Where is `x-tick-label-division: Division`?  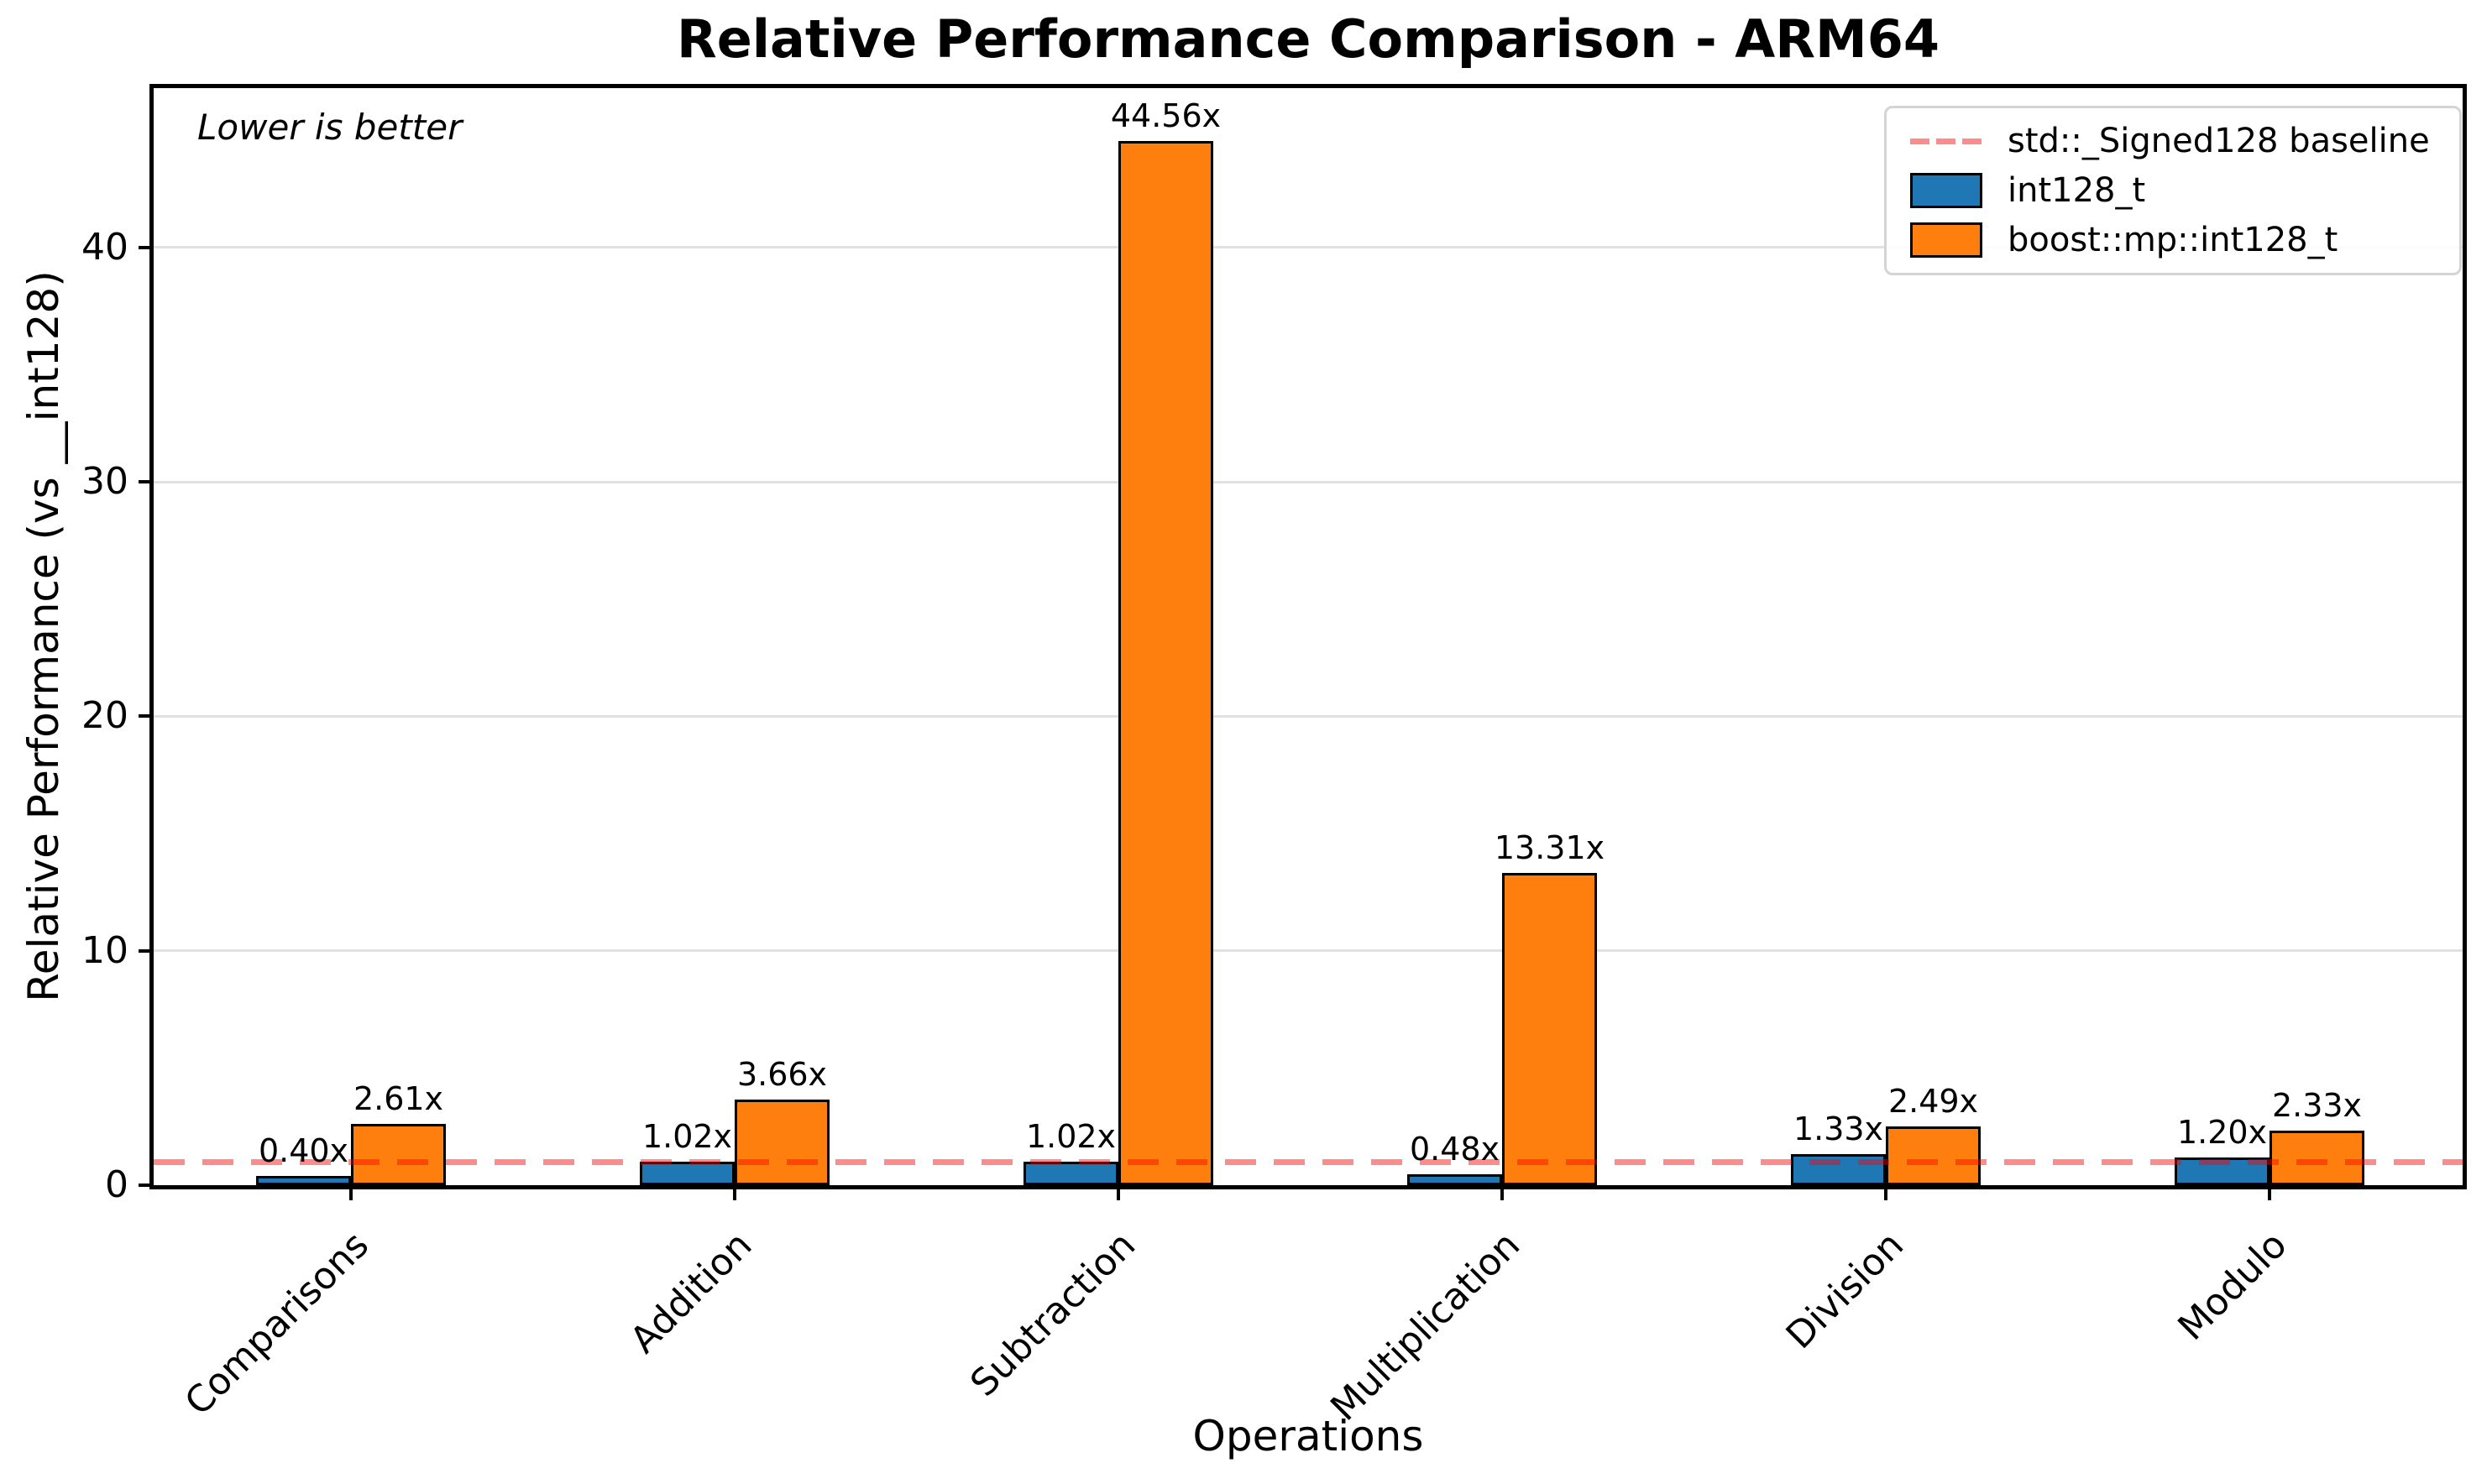
x-tick-label-division: Division is located at coordinates (1844, 1290).